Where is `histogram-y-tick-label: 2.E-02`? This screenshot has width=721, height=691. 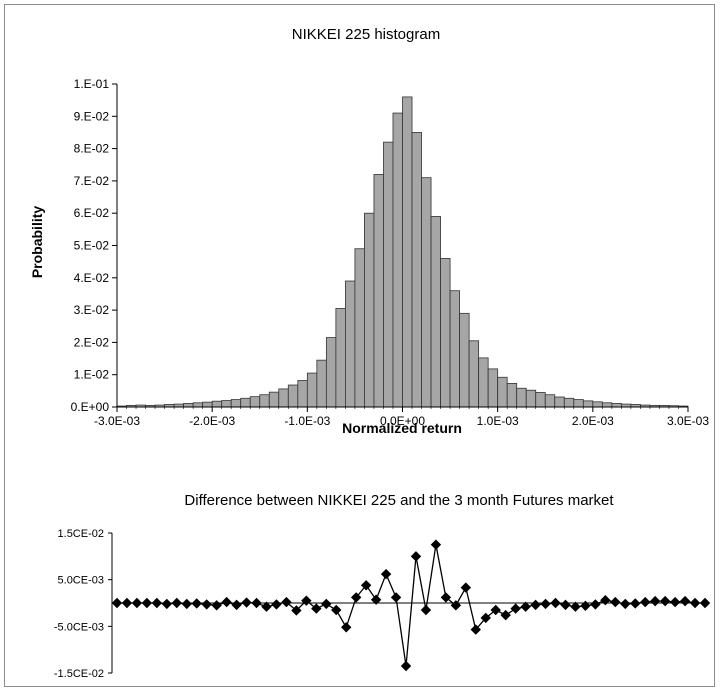 histogram-y-tick-label: 2.E-02 is located at coordinates (92, 342).